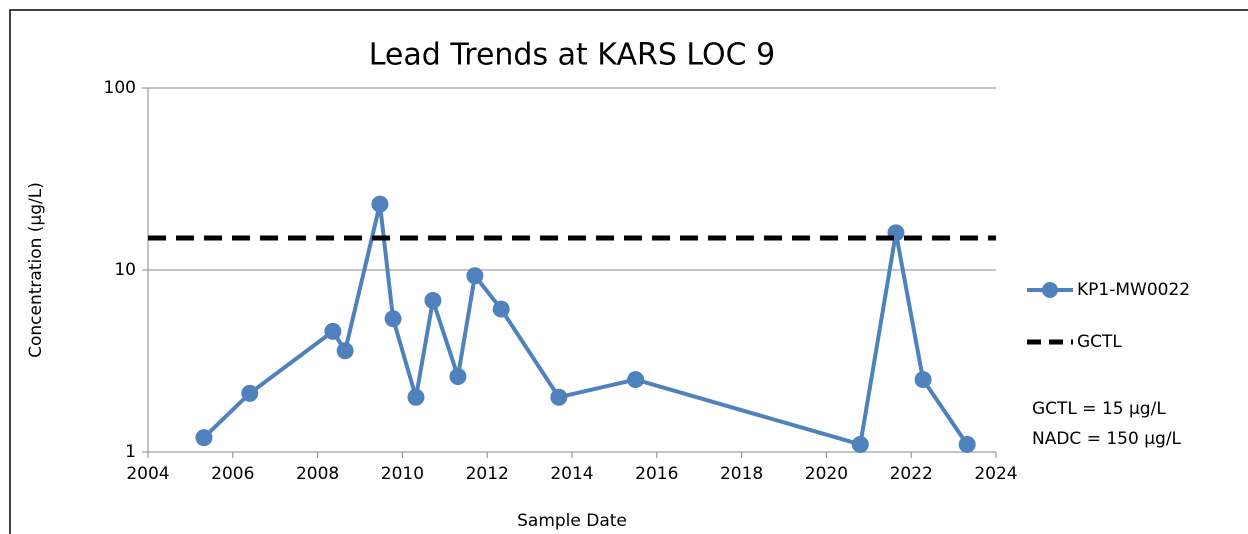 The width and height of the screenshot is (1248, 534). I want to click on x-tick-label: 2014, so click(571, 474).